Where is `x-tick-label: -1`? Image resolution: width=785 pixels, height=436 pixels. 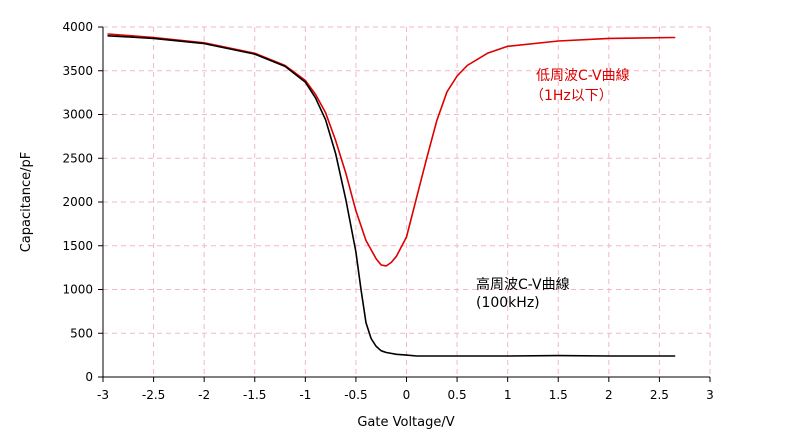 x-tick-label: -1 is located at coordinates (305, 395).